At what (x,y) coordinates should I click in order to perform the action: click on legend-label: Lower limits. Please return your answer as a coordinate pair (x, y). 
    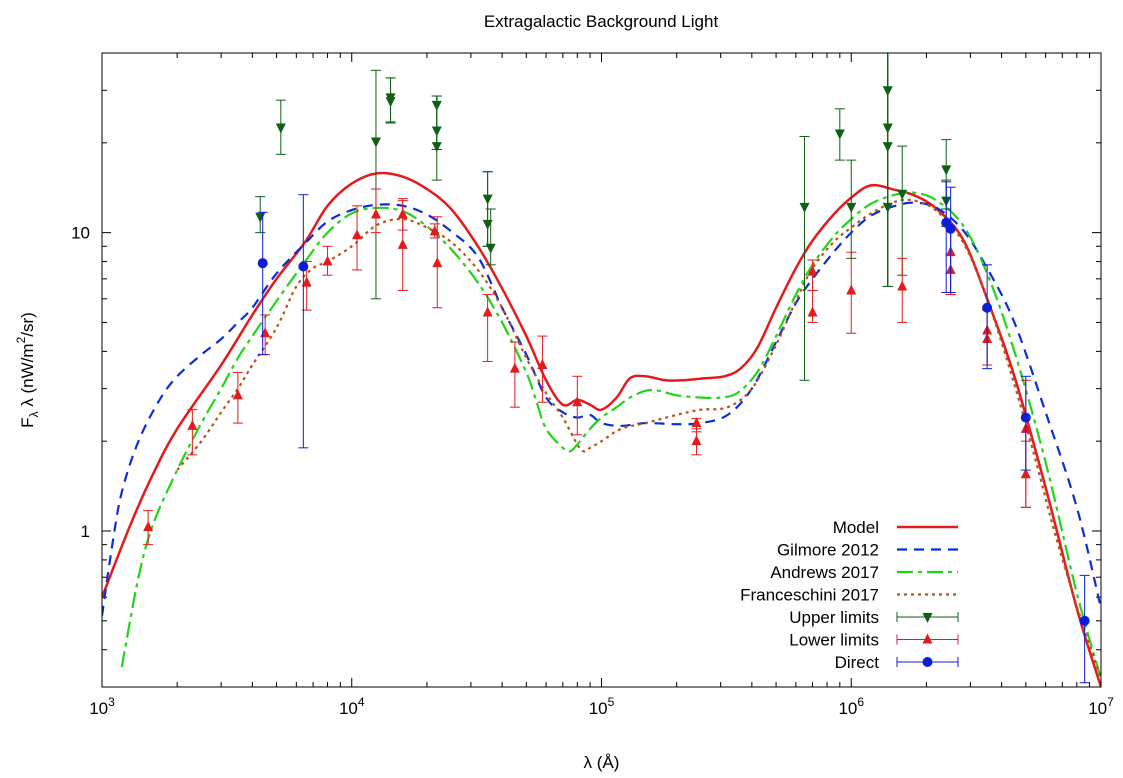
    Looking at the image, I should click on (834, 640).